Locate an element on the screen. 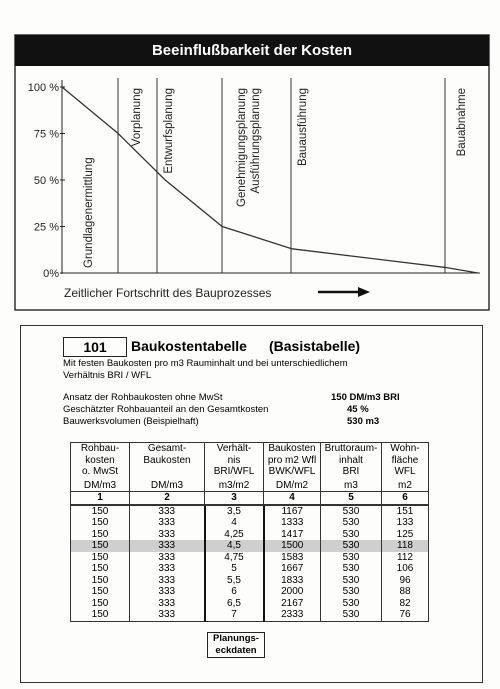 This screenshot has width=500, height=689. header-lines: Verhält-nis BRI/WFL is located at coordinates (234, 460).